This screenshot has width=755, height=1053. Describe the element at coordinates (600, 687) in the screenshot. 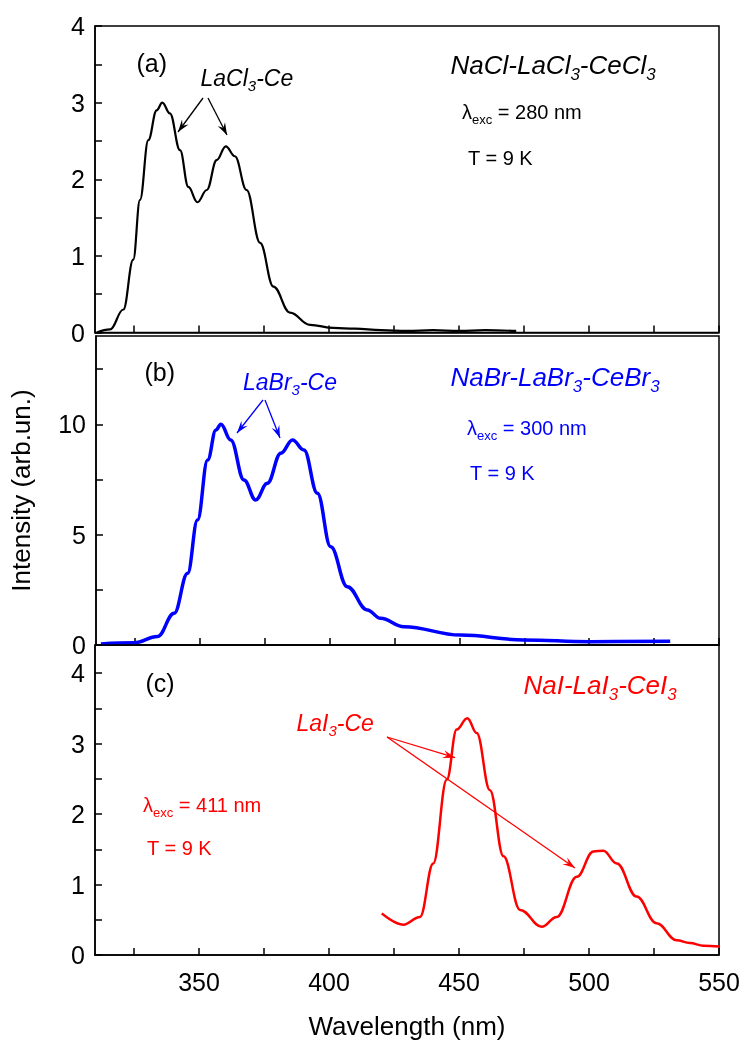

I see `annotation: NaI-LaI$_{3}$-CeI$_{3}$` at that location.